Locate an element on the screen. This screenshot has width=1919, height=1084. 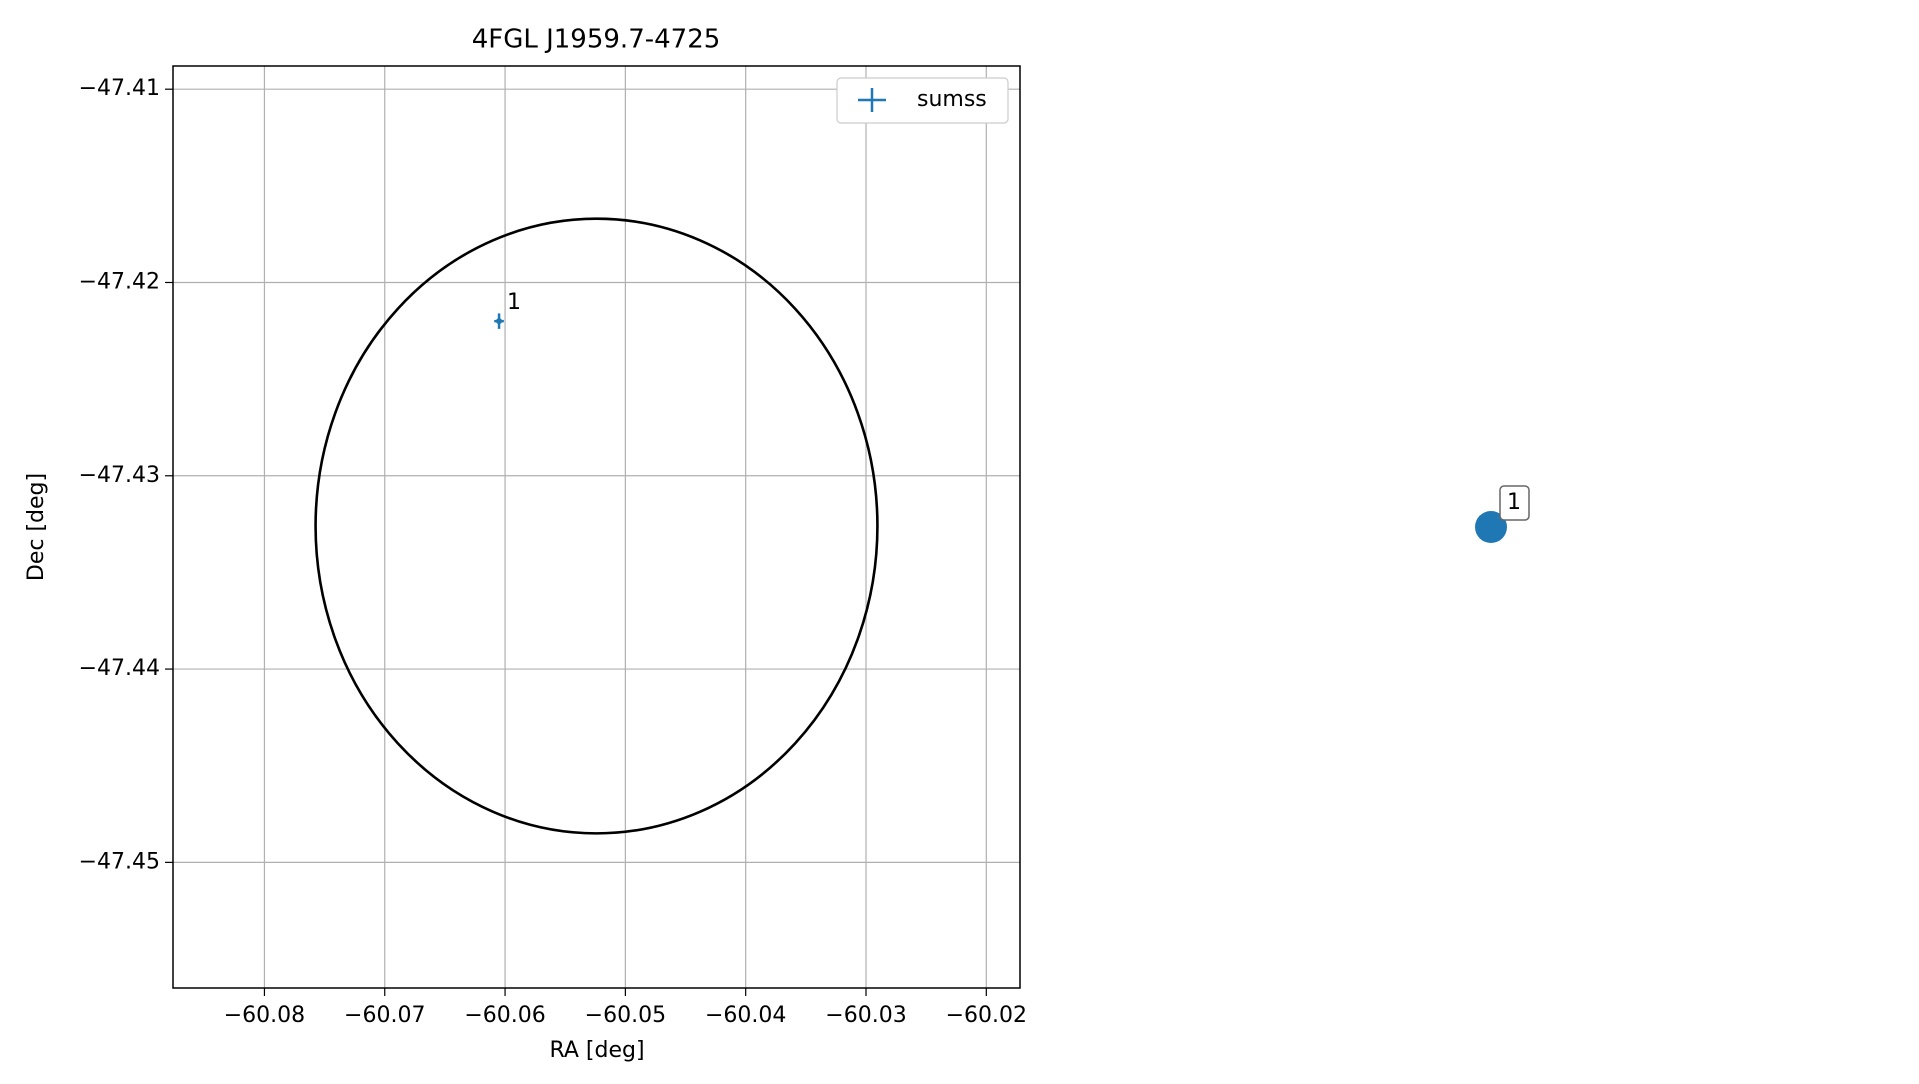
y-tick-label: −47.45 is located at coordinates (119, 861).